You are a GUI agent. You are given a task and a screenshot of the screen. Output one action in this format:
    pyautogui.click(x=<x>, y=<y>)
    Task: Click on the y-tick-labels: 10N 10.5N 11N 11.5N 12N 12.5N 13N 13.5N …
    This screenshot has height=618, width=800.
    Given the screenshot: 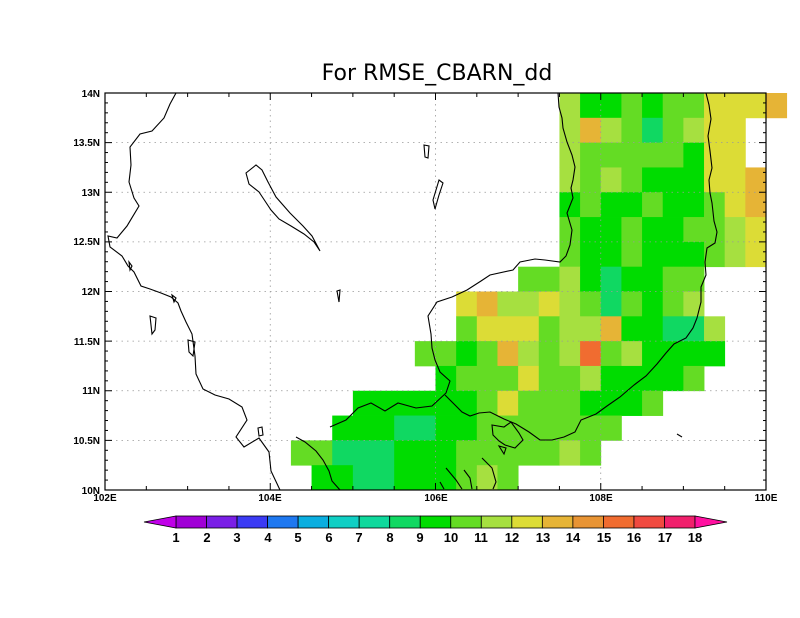 What is the action you would take?
    pyautogui.click(x=86, y=293)
    